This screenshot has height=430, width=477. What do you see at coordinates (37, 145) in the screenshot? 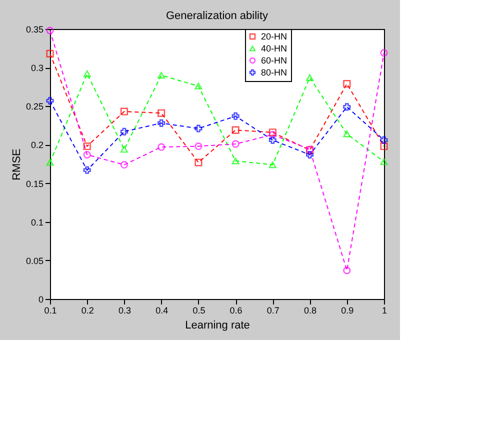
I see `y-tick-label: 0.2` at bounding box center [37, 145].